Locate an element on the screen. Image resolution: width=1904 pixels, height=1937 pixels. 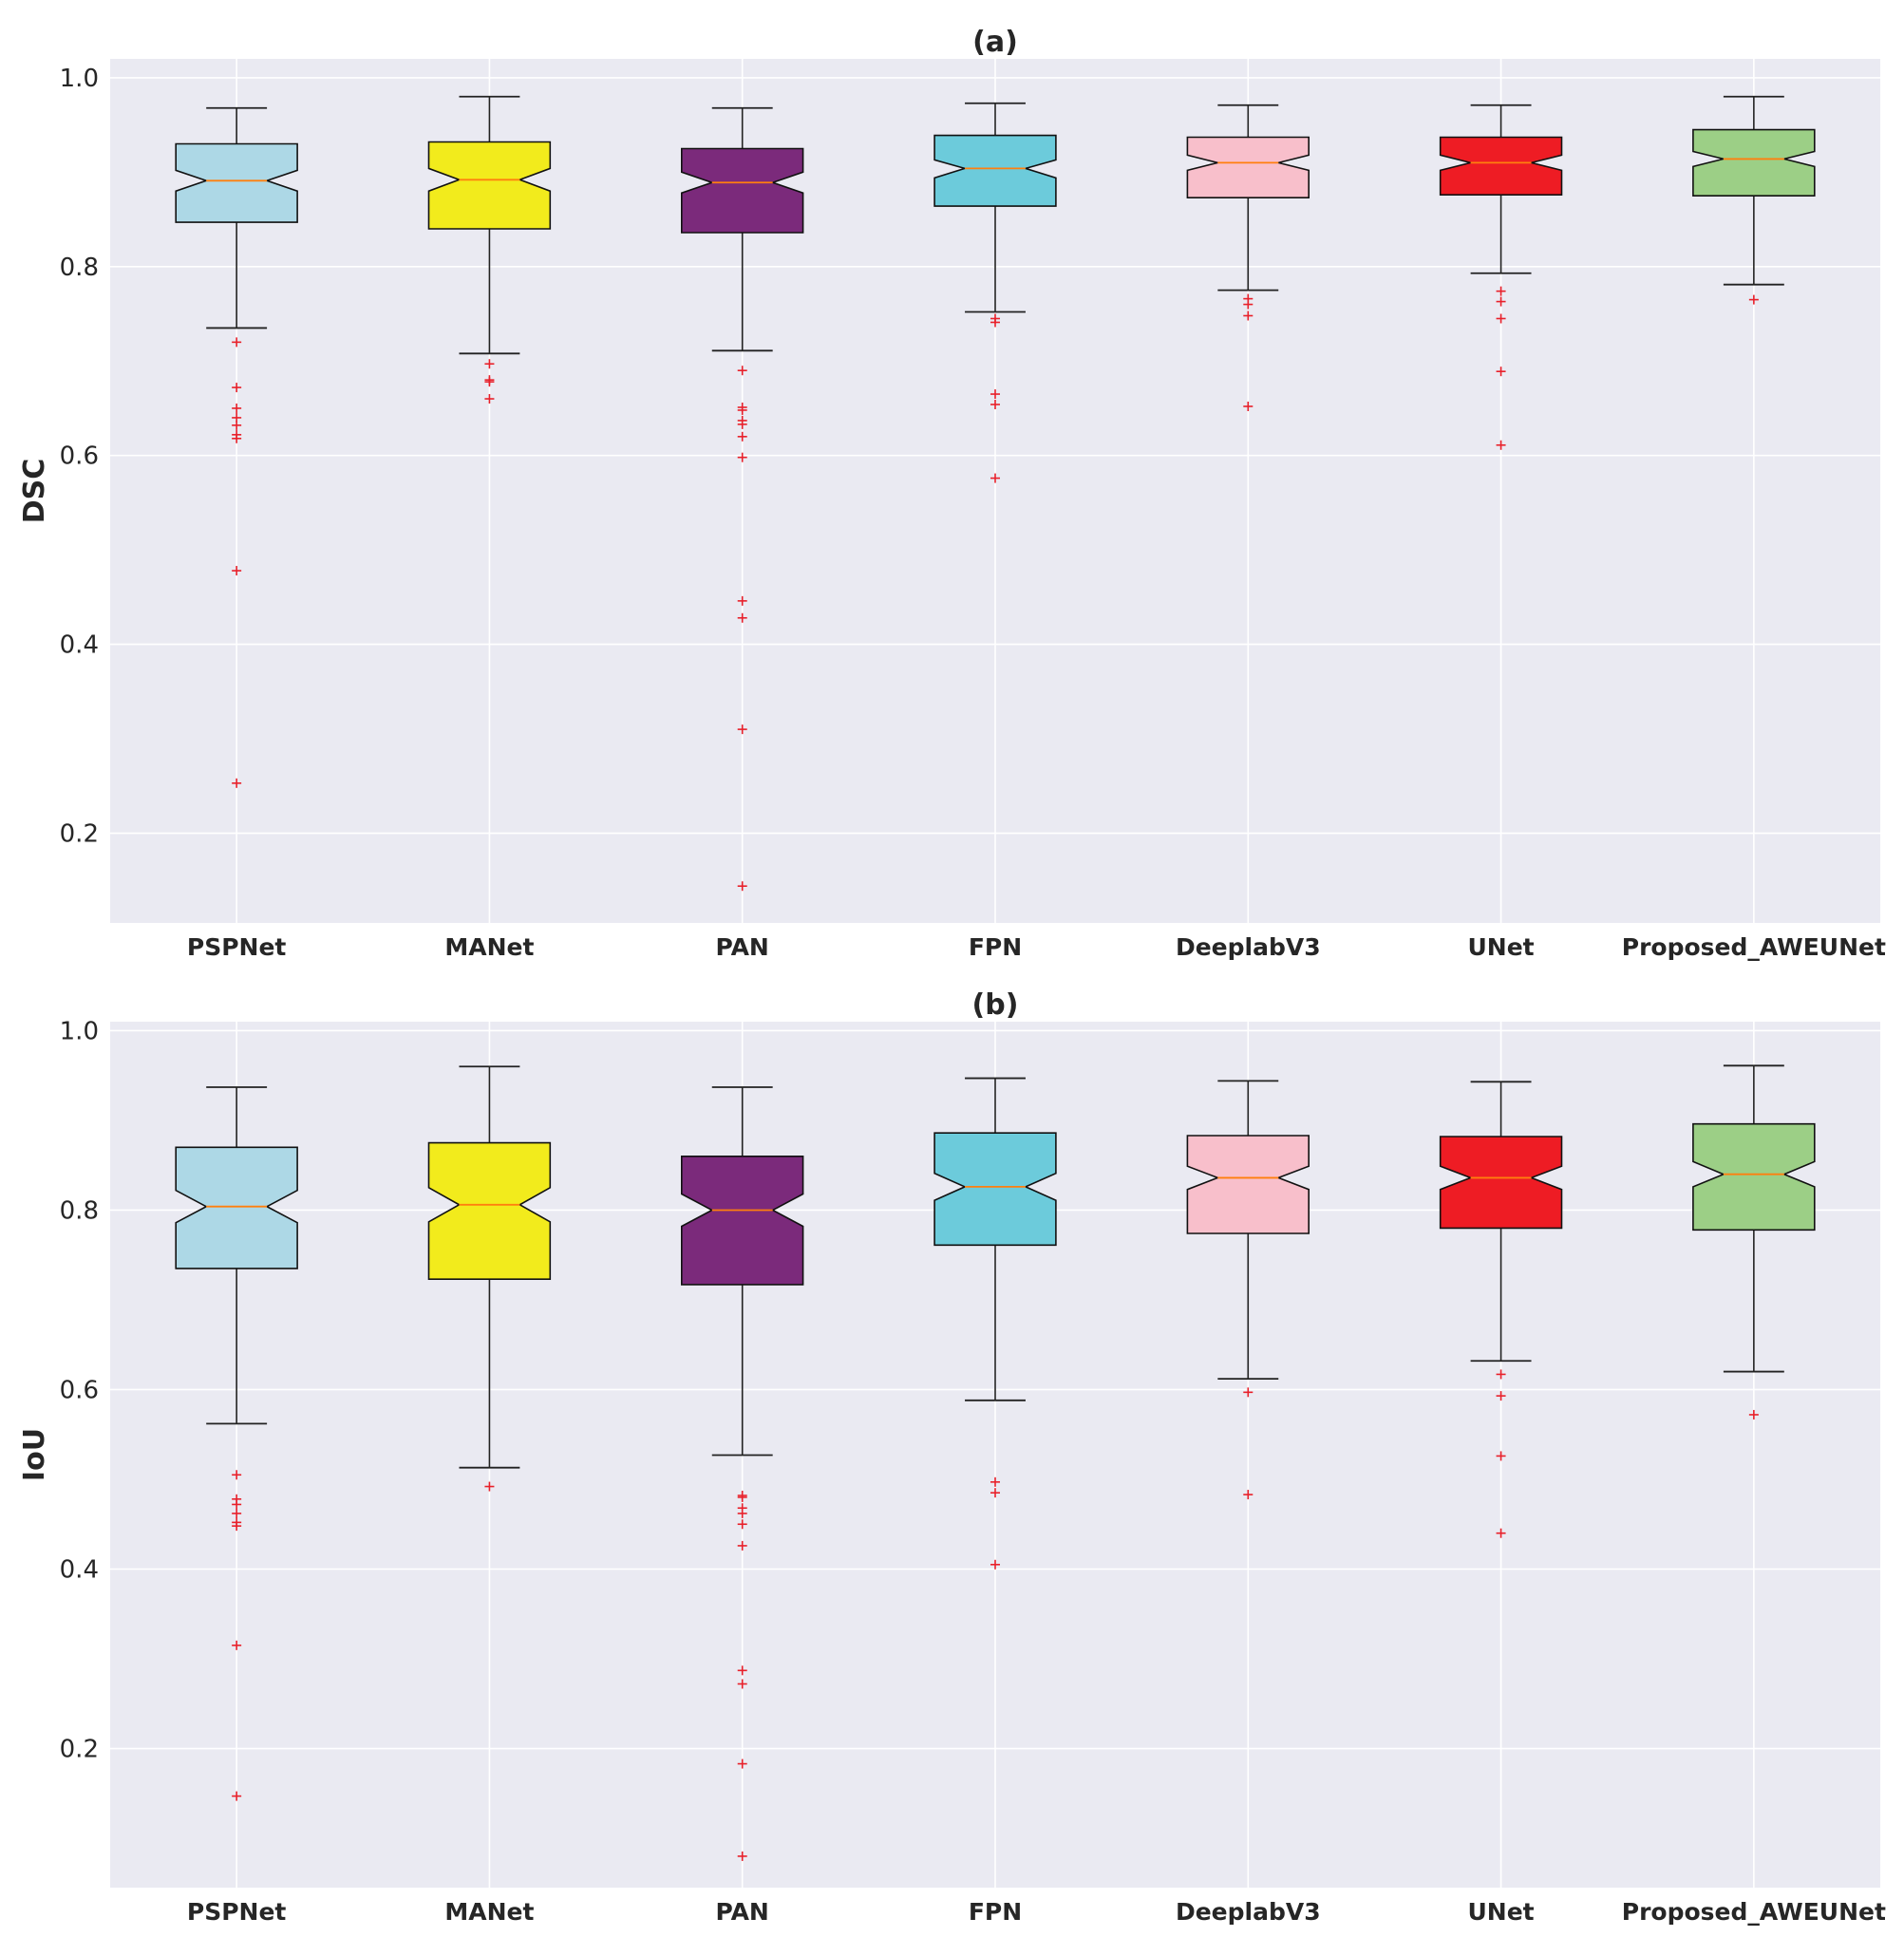
box-DeeplabV3 is located at coordinates (1248, 1290).